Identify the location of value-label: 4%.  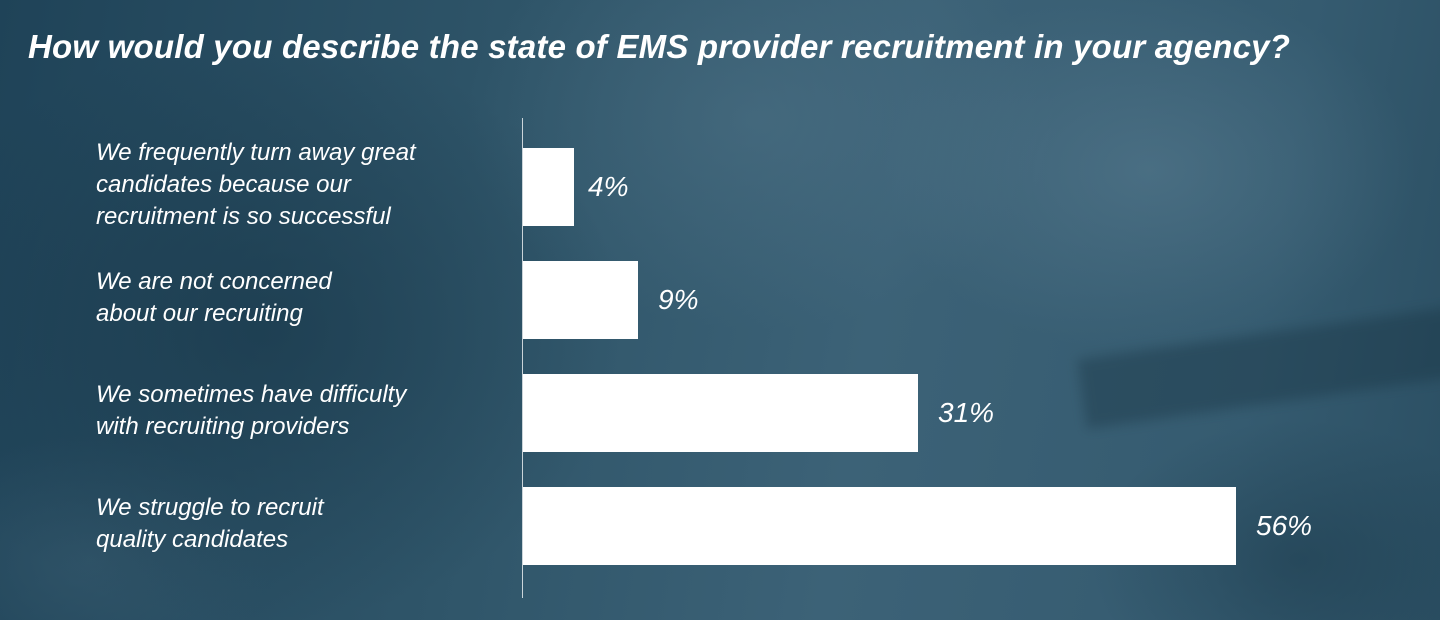
(608, 186).